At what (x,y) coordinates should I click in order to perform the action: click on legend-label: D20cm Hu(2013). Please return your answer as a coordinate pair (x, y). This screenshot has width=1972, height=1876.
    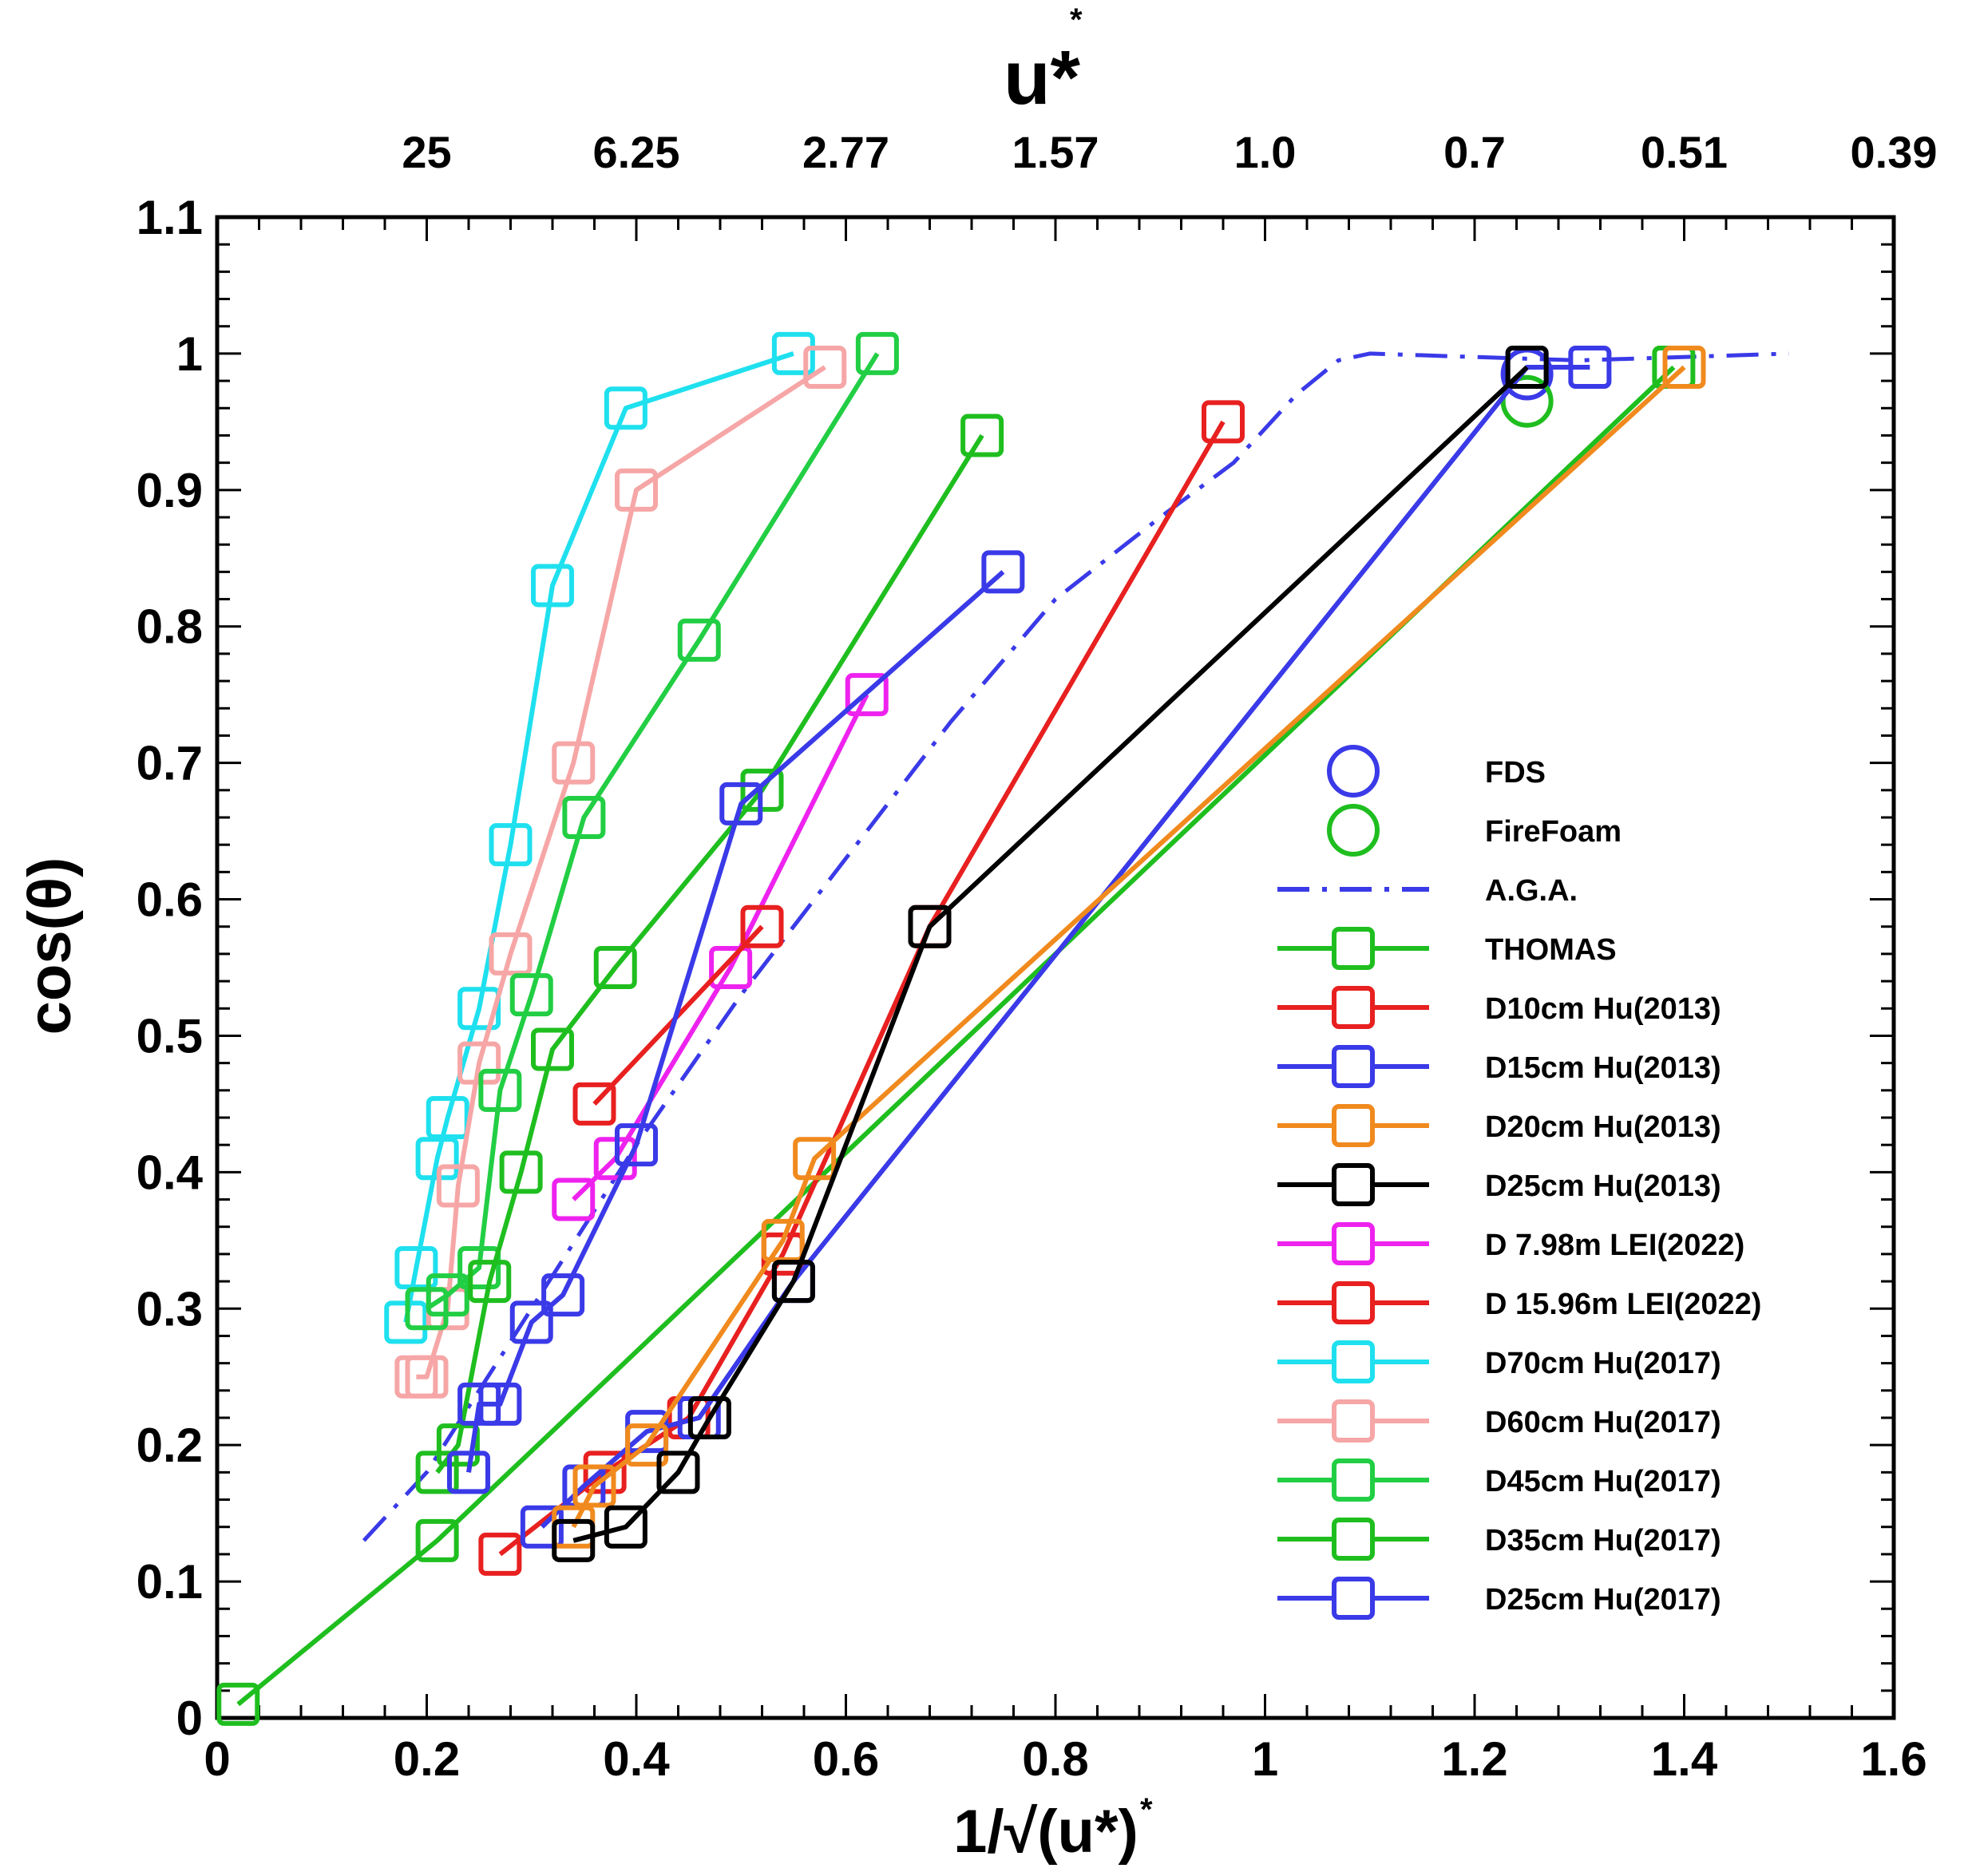
    Looking at the image, I should click on (1603, 1127).